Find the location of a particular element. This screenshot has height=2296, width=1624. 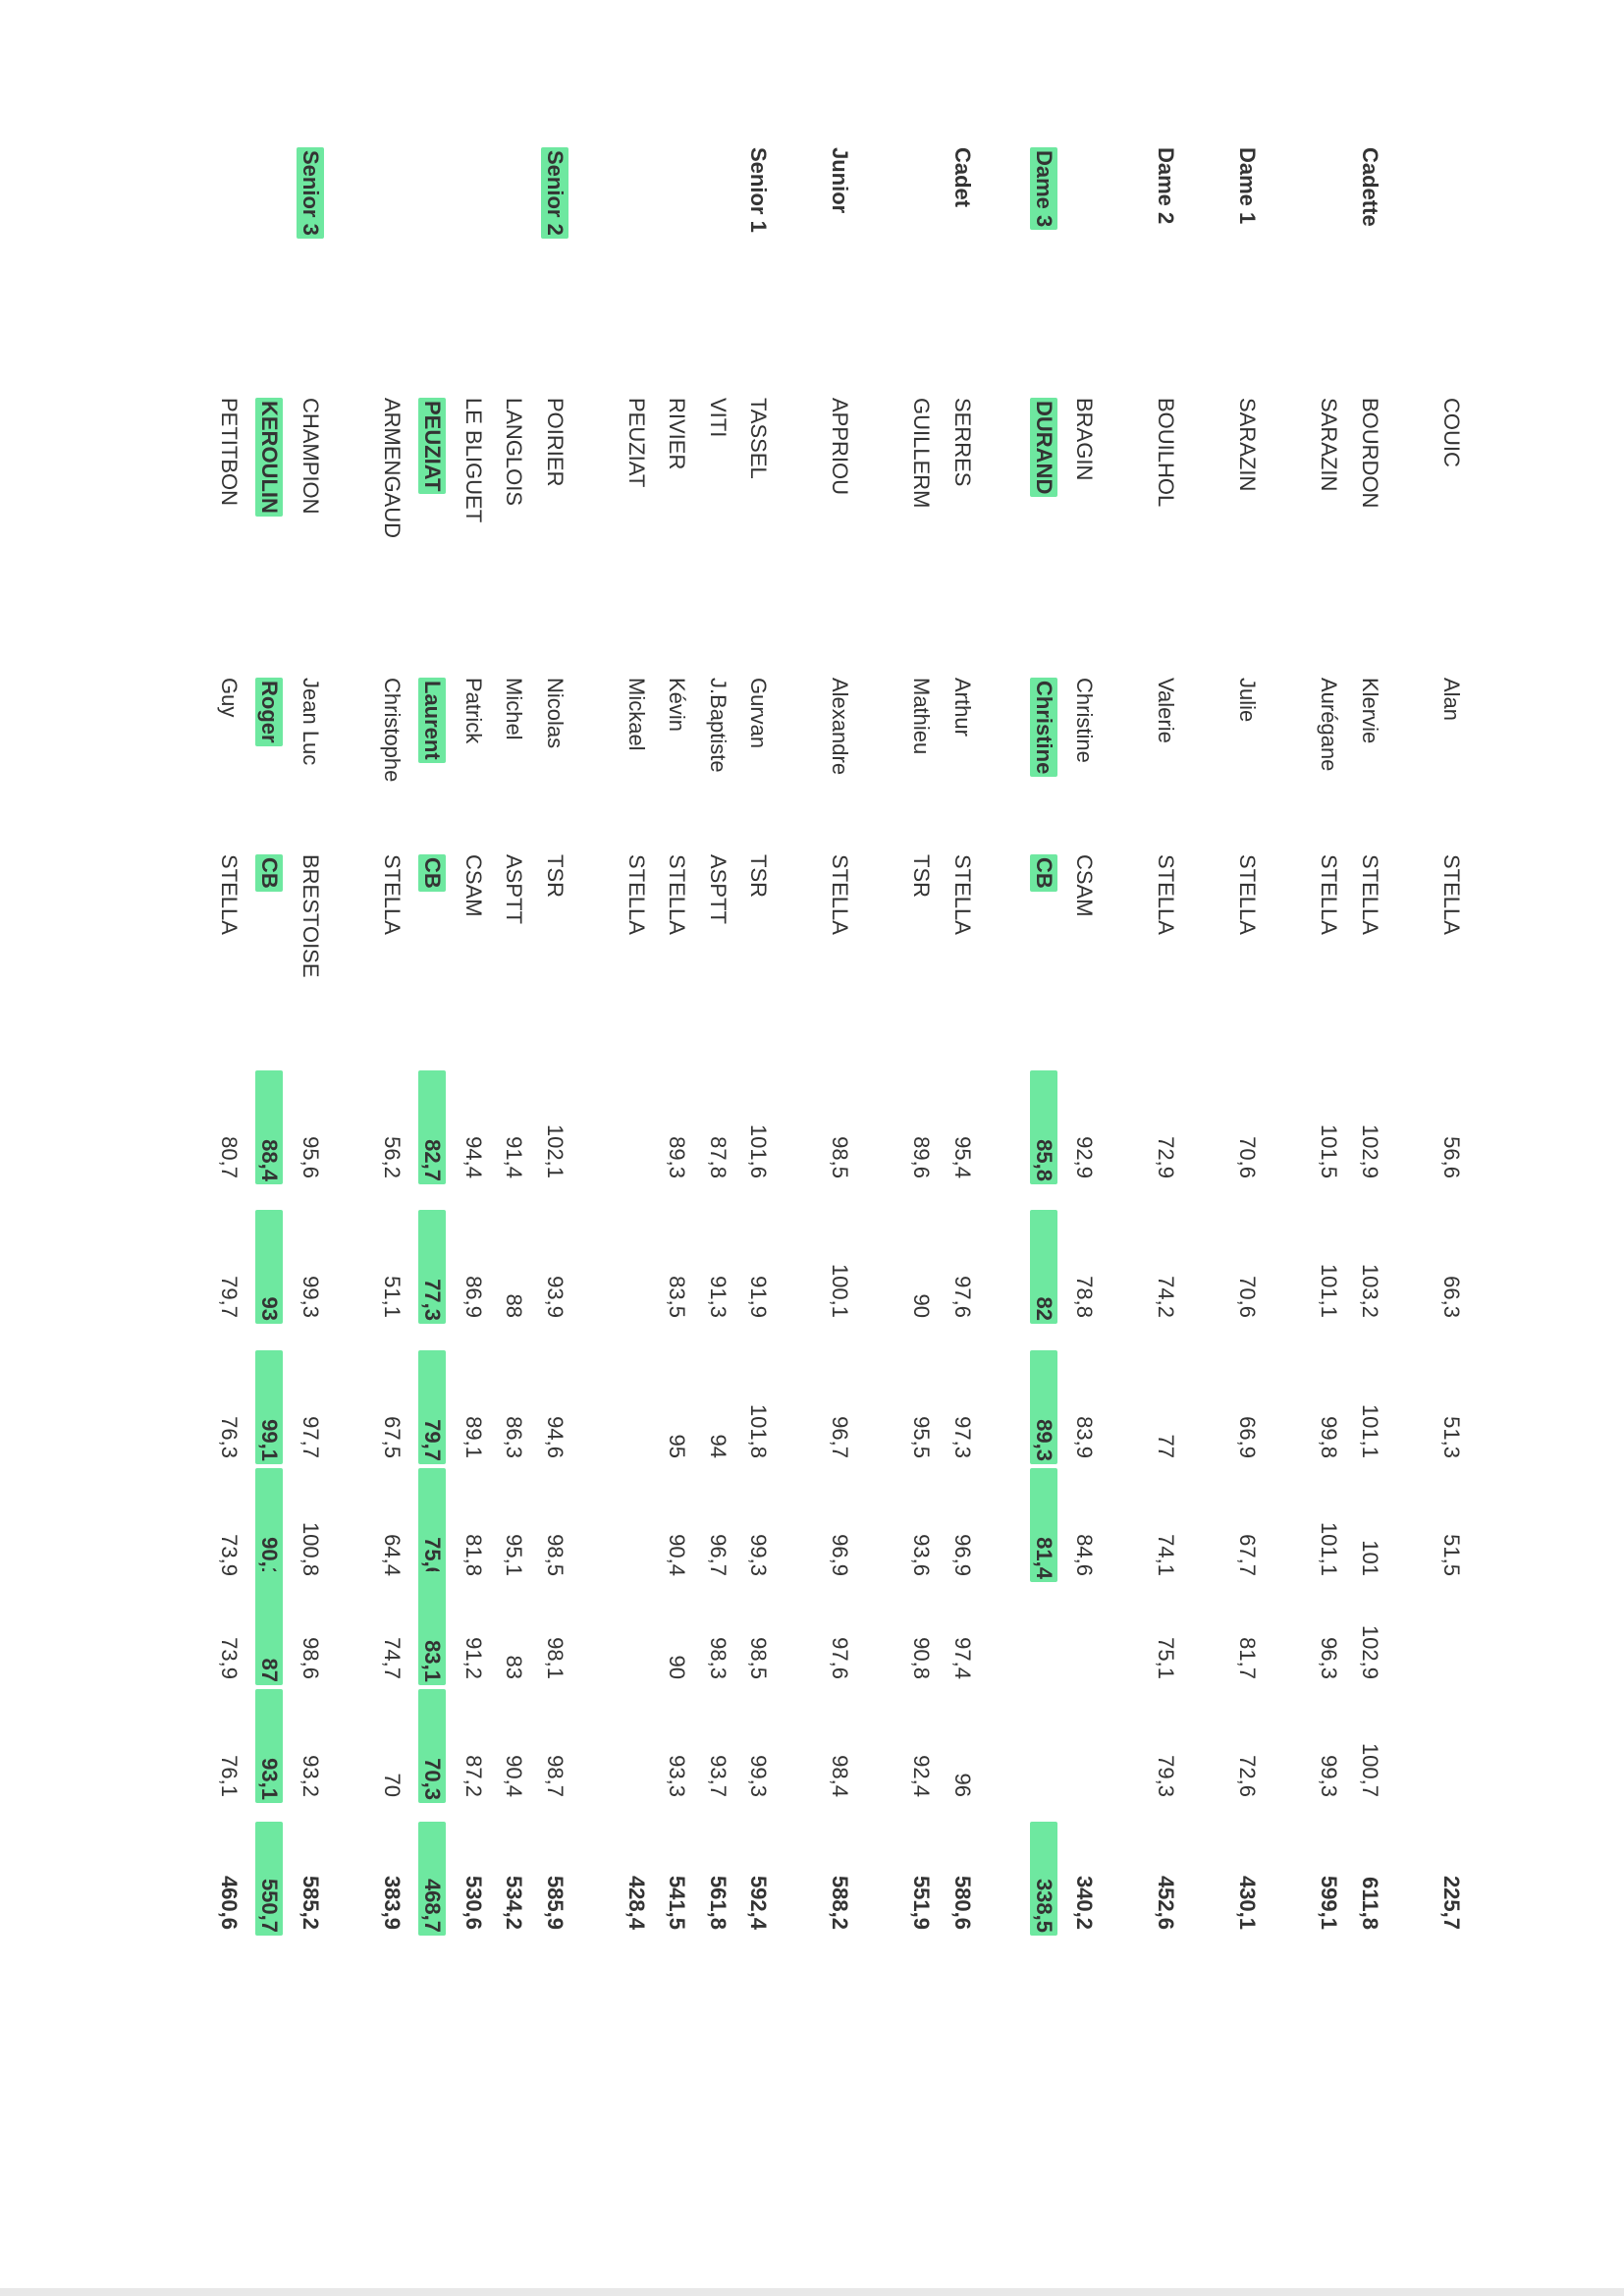

last-name: SERRES is located at coordinates (962, 442).